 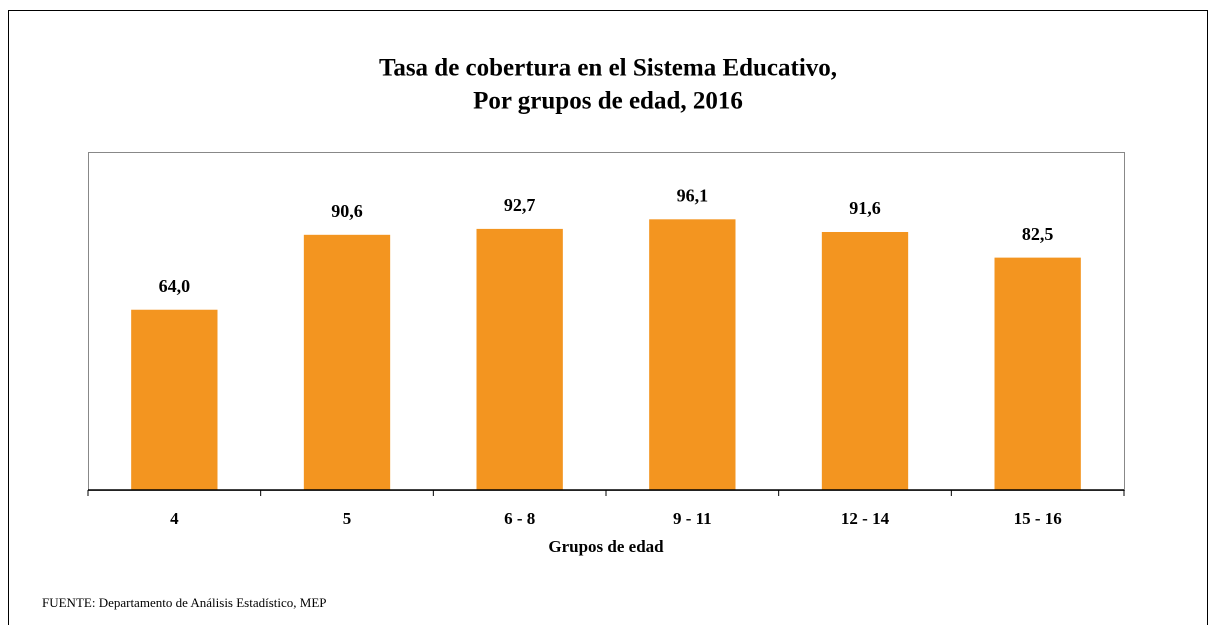 I want to click on x-tick-label: 9 - 11, so click(x=692, y=518).